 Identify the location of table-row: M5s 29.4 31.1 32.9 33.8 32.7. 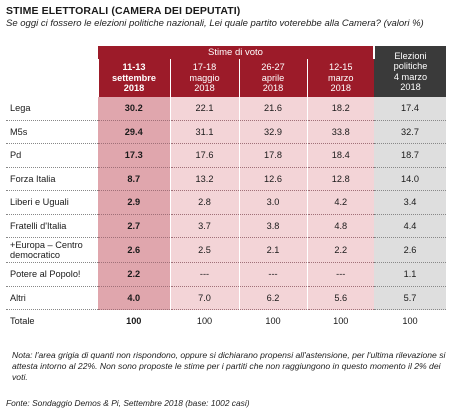
(226, 132).